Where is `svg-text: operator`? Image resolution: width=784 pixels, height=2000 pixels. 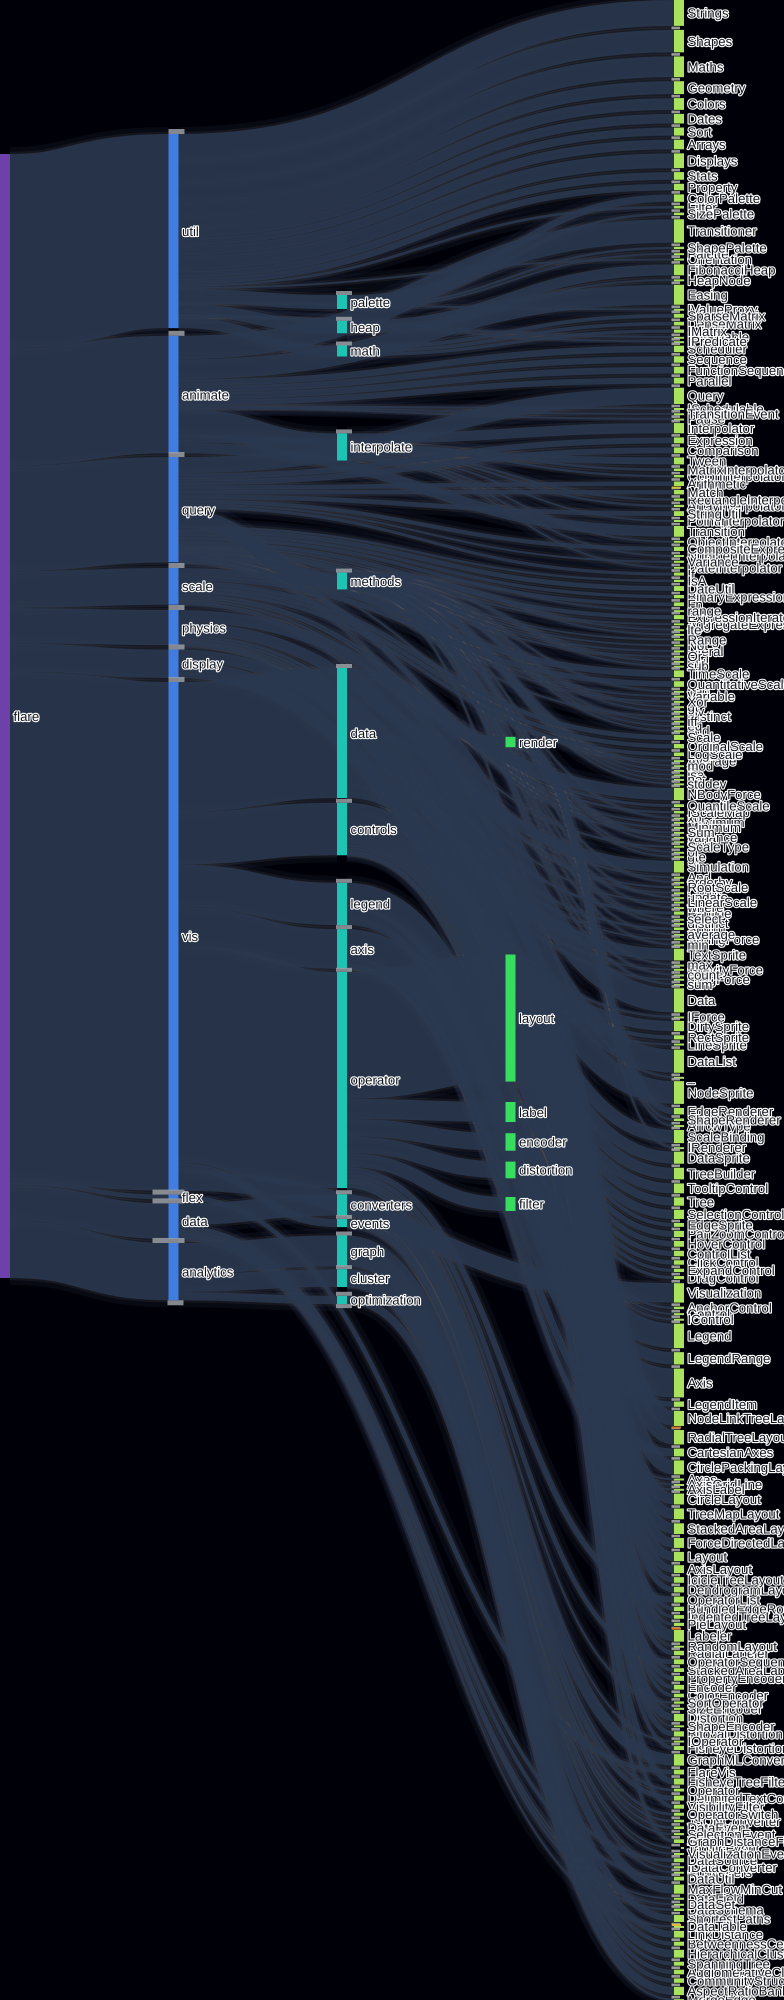
svg-text: operator is located at coordinates (376, 1080).